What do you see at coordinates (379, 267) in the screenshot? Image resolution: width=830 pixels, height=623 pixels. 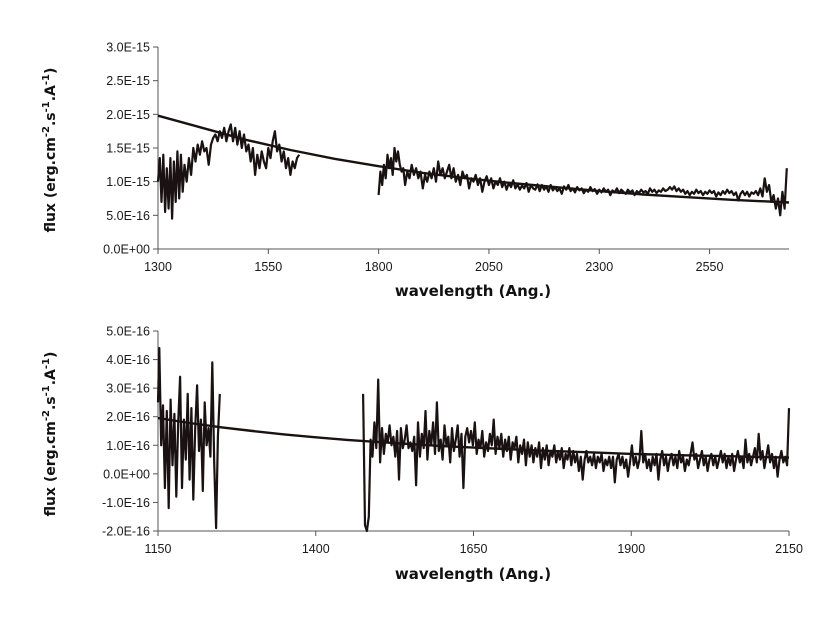 I see `x-tick-label: 1800` at bounding box center [379, 267].